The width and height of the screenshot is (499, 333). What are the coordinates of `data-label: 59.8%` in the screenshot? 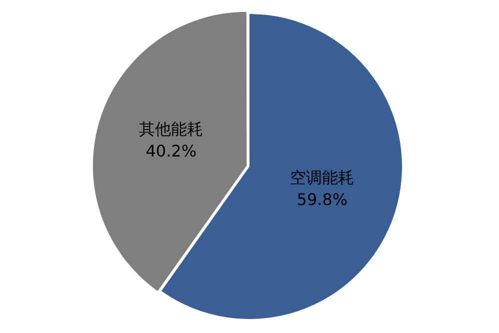 It's located at (322, 199).